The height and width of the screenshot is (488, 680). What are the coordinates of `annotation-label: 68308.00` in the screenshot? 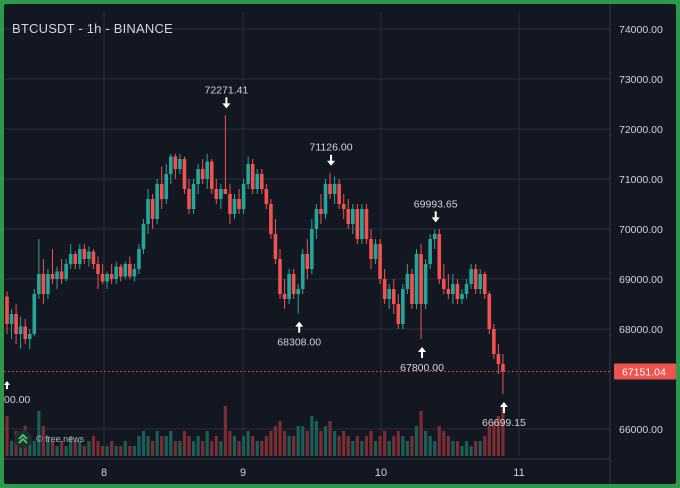 It's located at (299, 343).